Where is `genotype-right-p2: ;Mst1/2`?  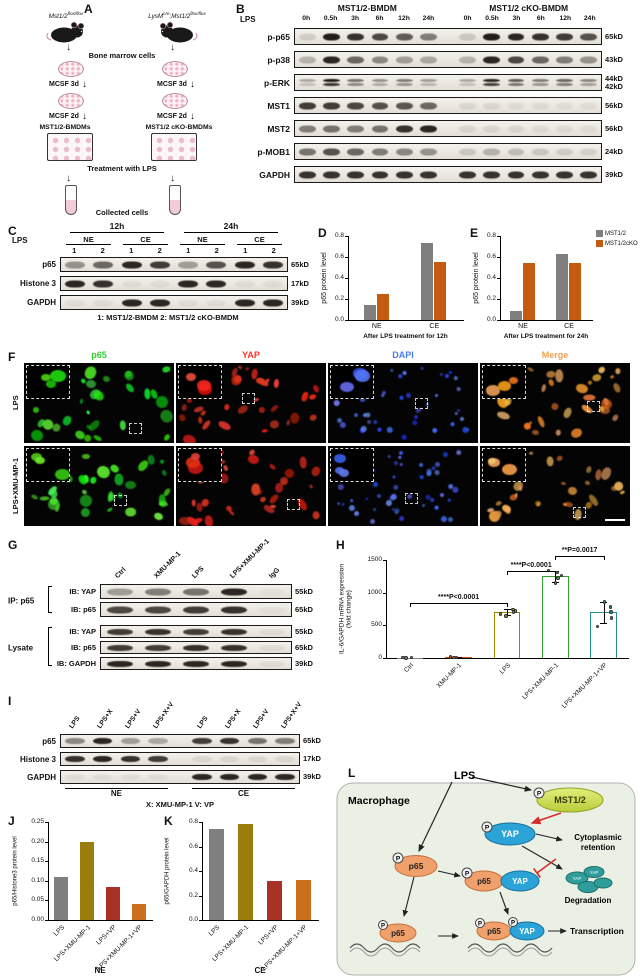
genotype-right-p2: ;Mst1/2 is located at coordinates (180, 17).